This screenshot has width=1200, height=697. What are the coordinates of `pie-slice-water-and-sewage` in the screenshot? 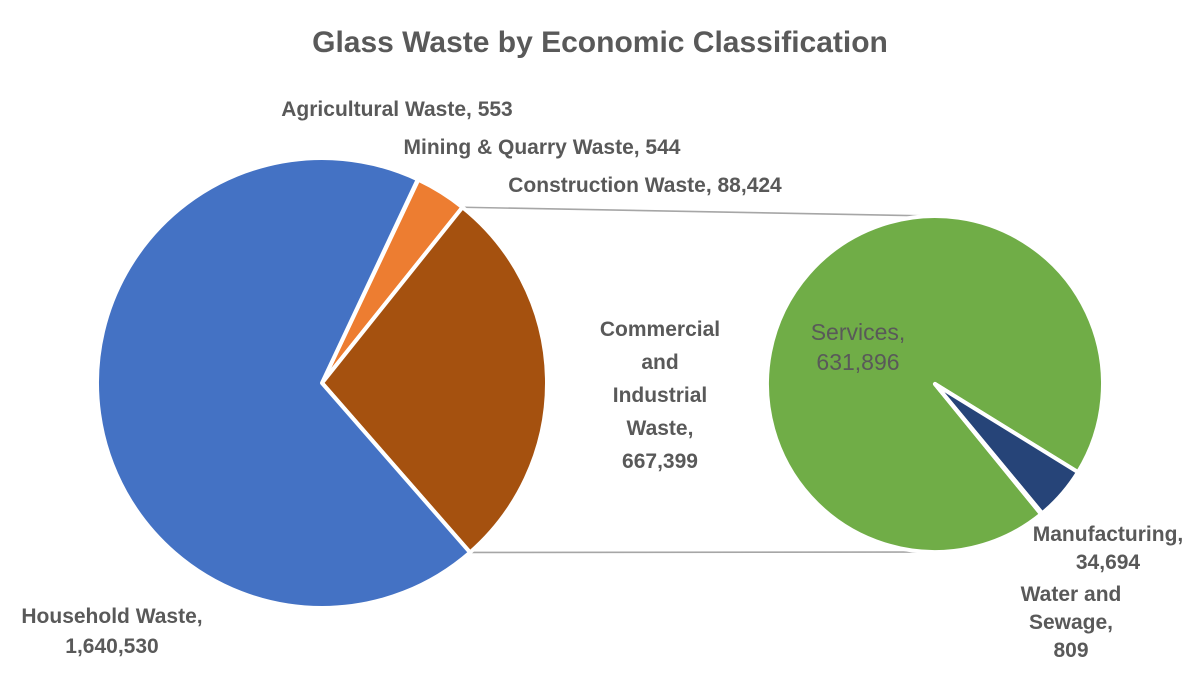 It's located at (989, 449).